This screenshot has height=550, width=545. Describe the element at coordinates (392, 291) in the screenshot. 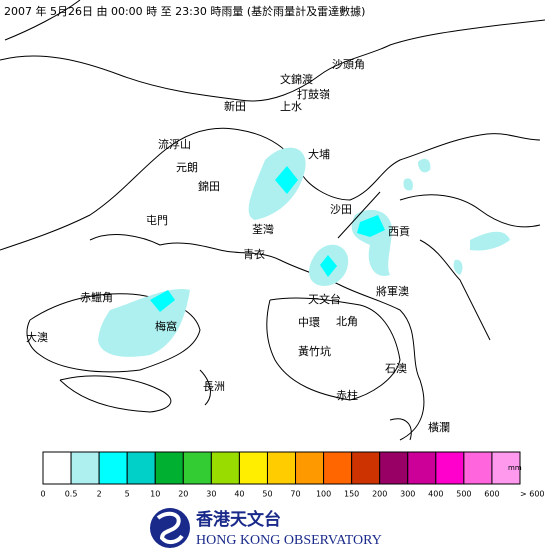

I see `place-label: 將軍澳` at that location.